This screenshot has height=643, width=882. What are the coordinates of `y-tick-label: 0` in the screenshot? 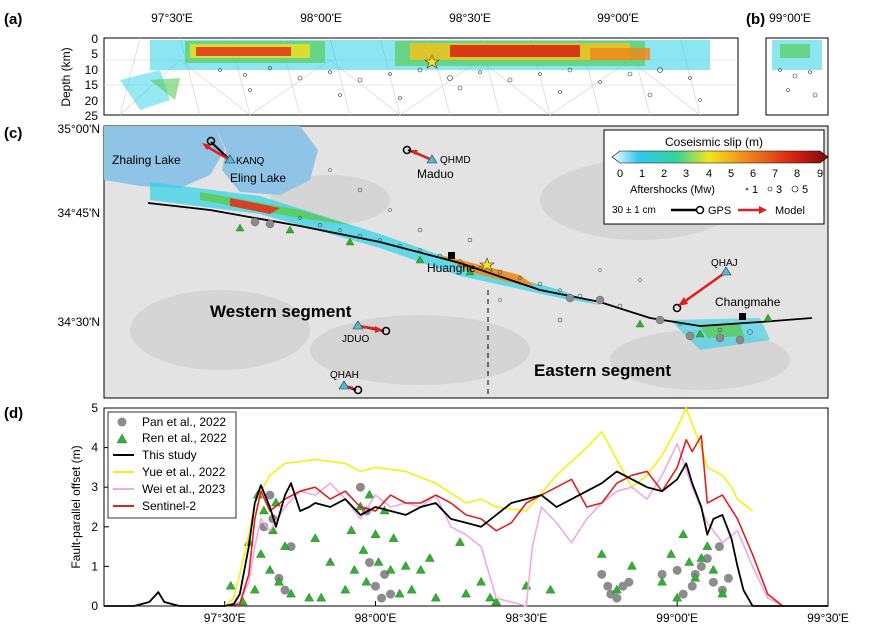 It's located at (94, 606).